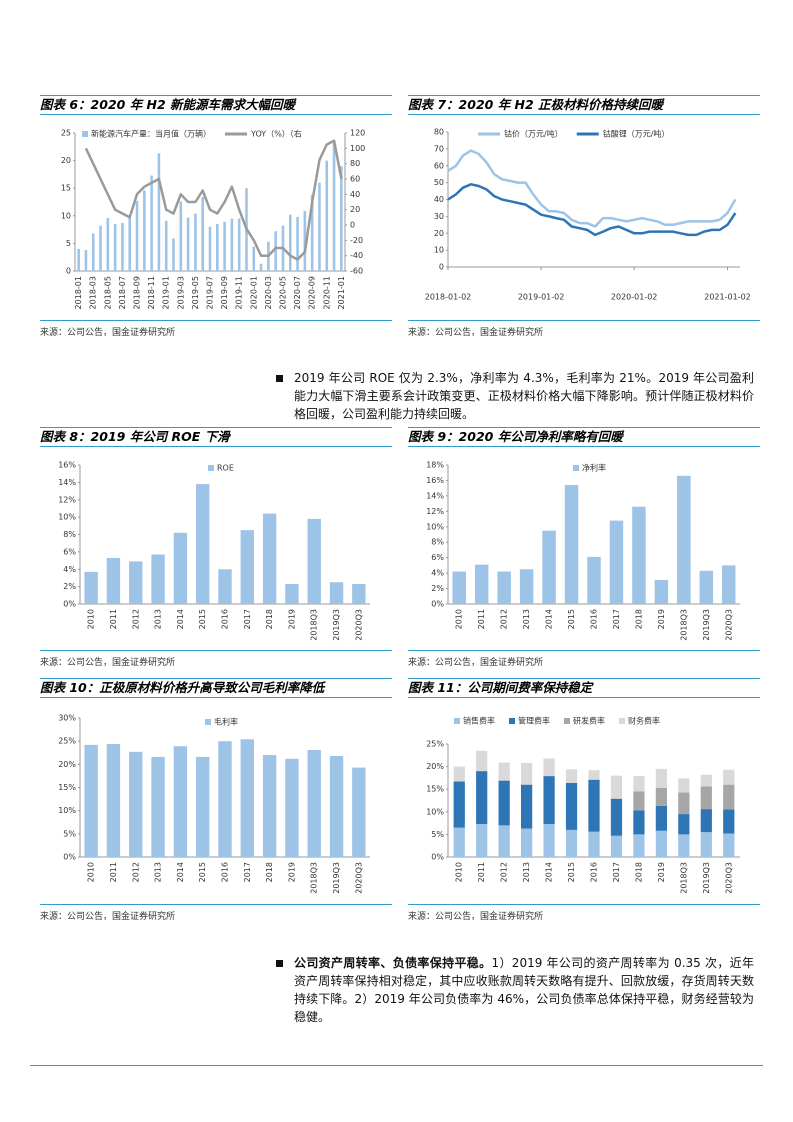 The width and height of the screenshot is (793, 1122). I want to click on legend-label: 毛利率, so click(226, 722).